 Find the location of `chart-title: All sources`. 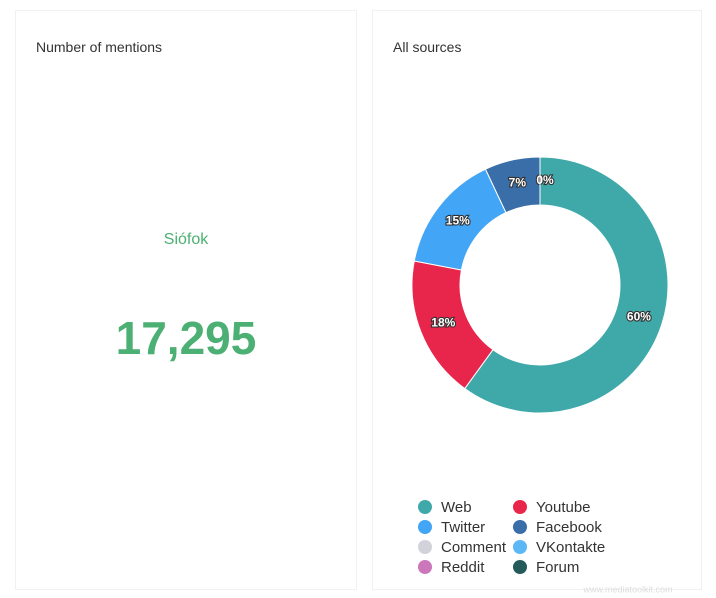

chart-title: All sources is located at coordinates (427, 47).